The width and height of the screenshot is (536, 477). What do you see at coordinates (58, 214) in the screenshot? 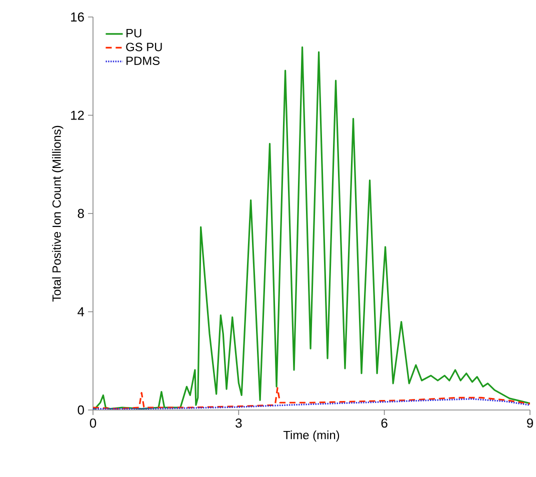
I see `y-axis-title: Total Positive Ion Count (Millions)` at bounding box center [58, 214].